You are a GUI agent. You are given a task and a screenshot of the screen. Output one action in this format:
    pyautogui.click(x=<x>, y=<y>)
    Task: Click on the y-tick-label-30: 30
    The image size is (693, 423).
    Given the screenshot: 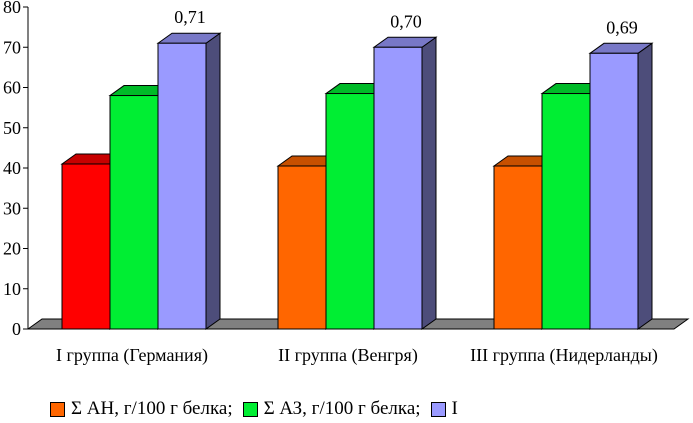 What is the action you would take?
    pyautogui.click(x=12, y=208)
    